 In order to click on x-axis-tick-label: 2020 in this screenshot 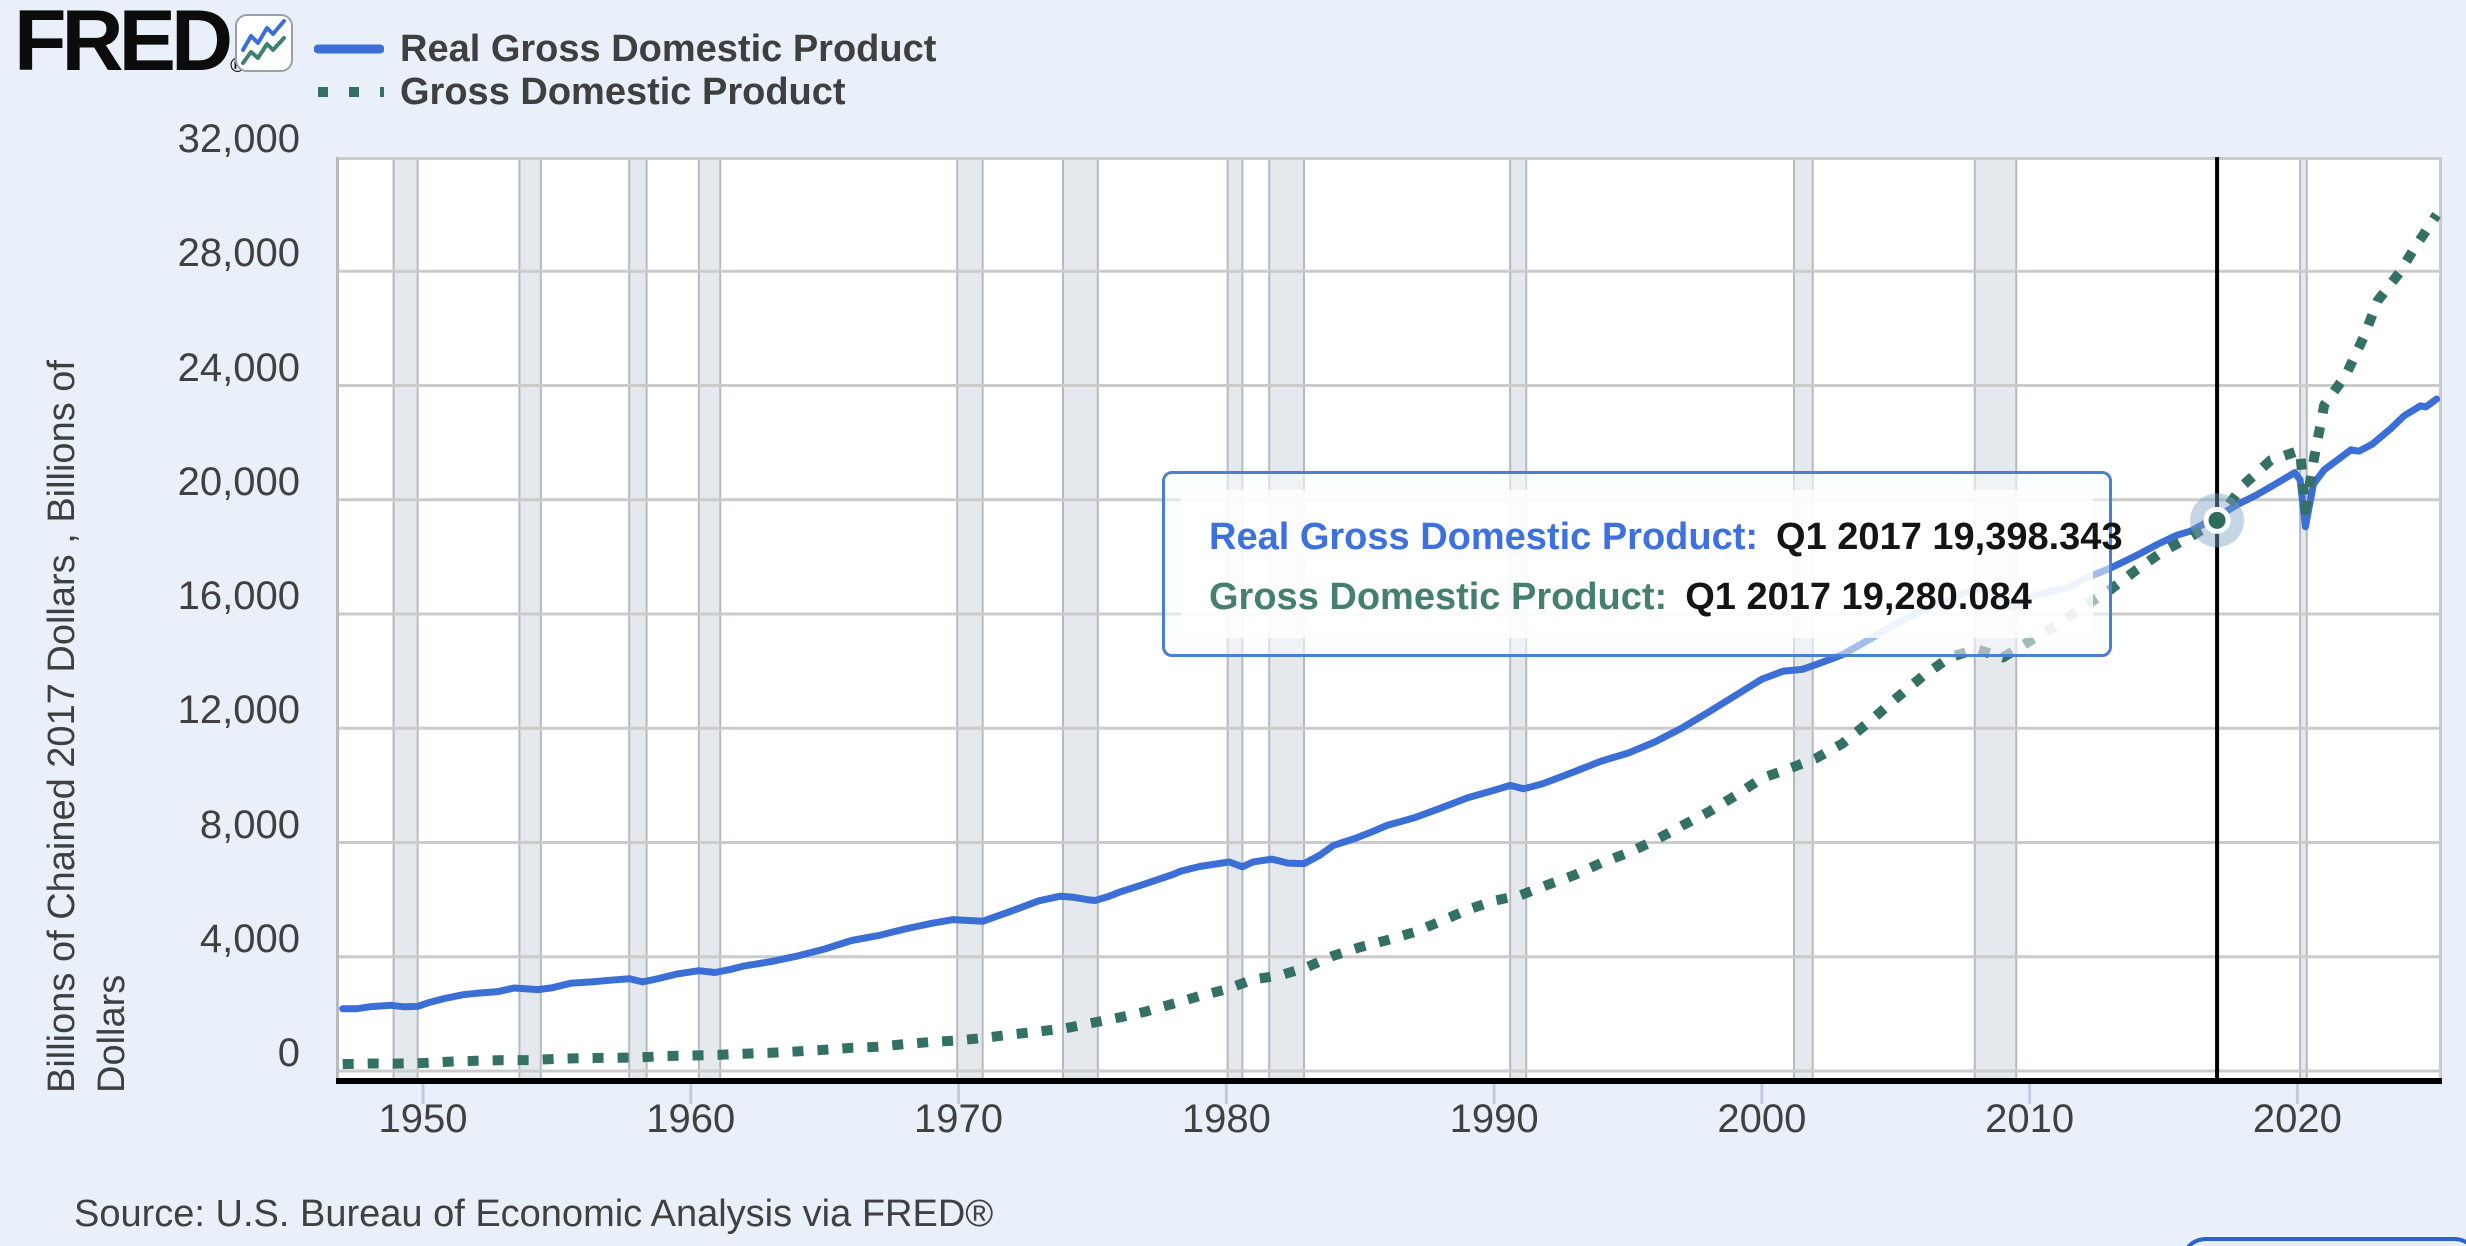, I will do `click(2297, 1119)`.